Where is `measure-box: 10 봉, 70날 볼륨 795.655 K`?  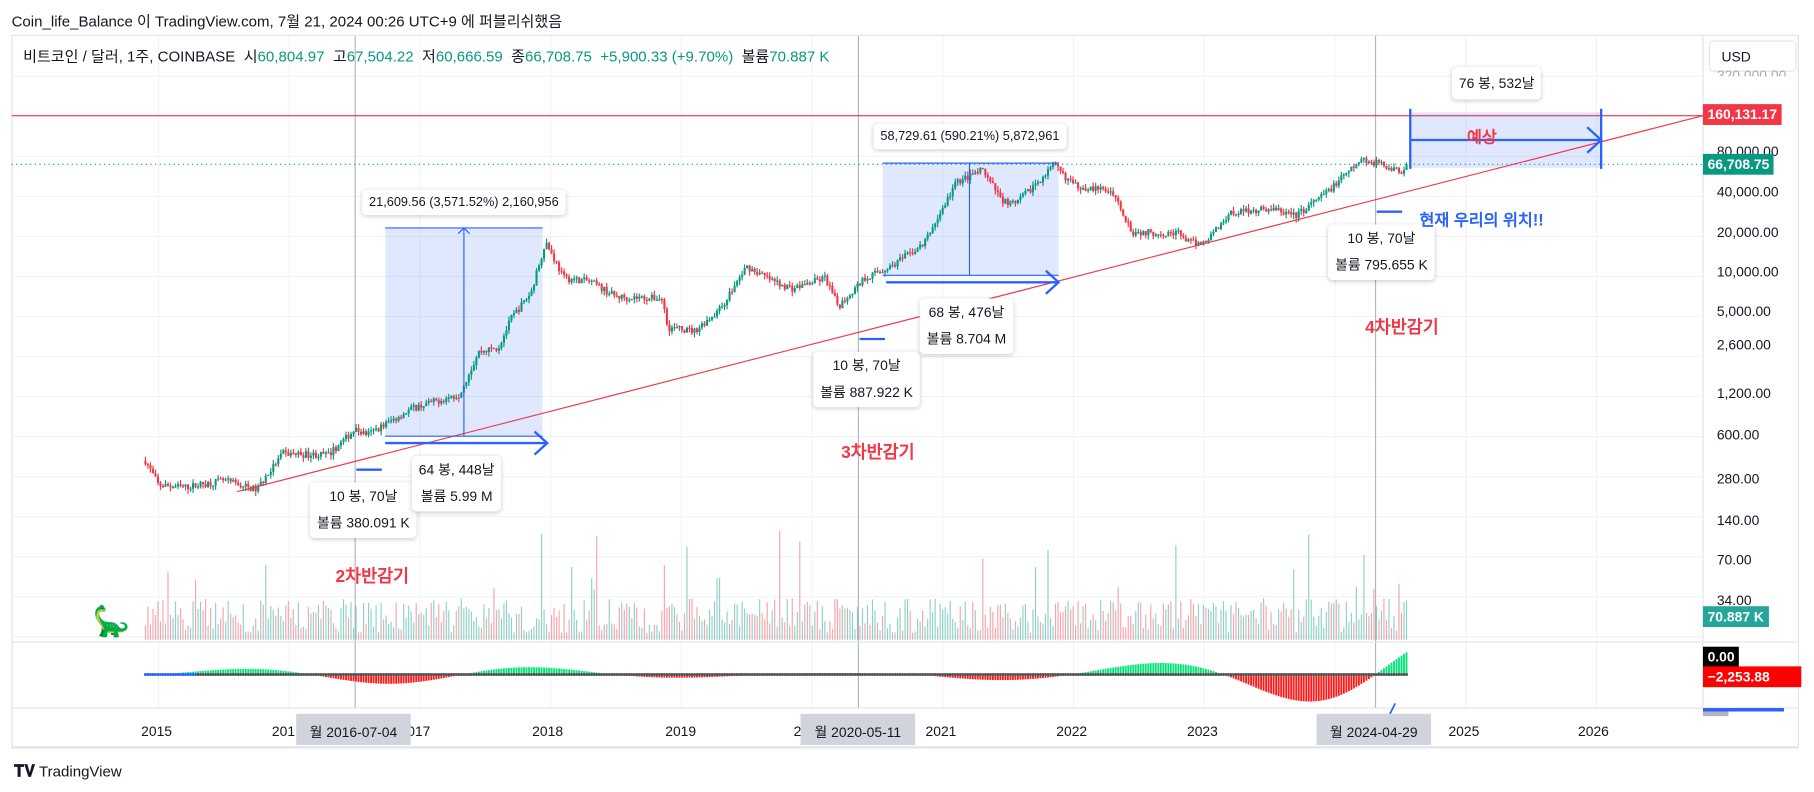 measure-box: 10 봉, 70날 볼륨 795.655 K is located at coordinates (1381, 252).